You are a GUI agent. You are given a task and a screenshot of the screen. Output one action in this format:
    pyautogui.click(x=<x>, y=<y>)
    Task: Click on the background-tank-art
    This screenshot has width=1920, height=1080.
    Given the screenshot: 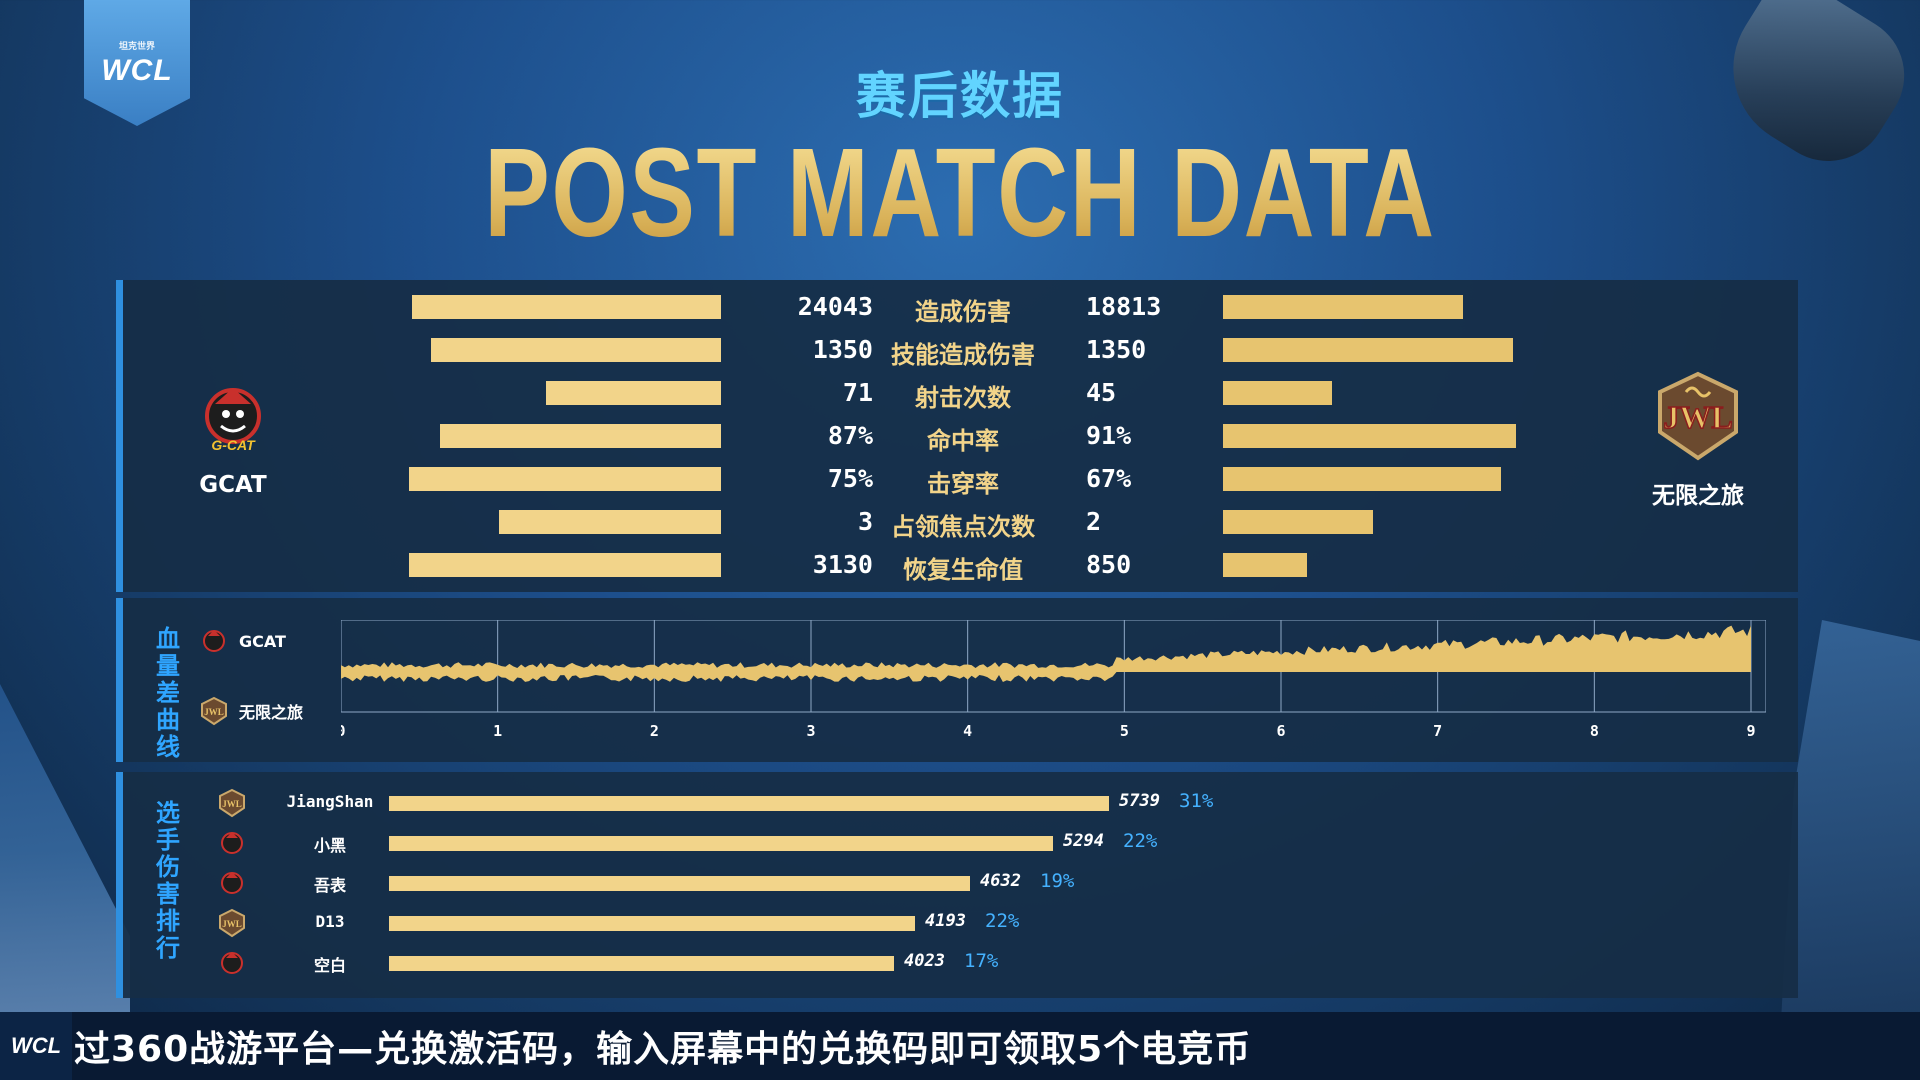 What is the action you would take?
    pyautogui.click(x=1850, y=830)
    